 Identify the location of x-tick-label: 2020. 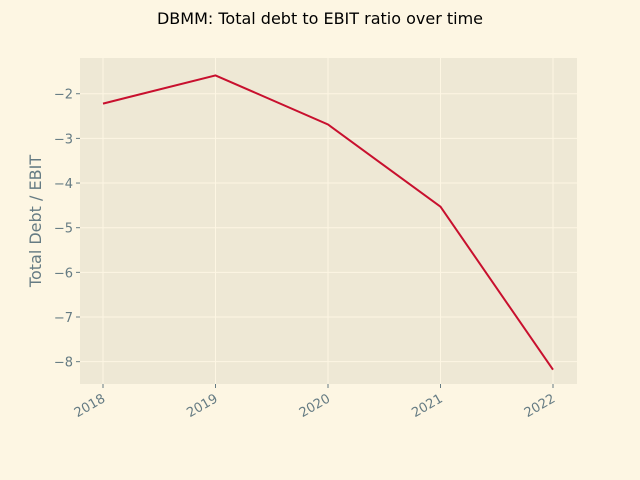
(315, 406).